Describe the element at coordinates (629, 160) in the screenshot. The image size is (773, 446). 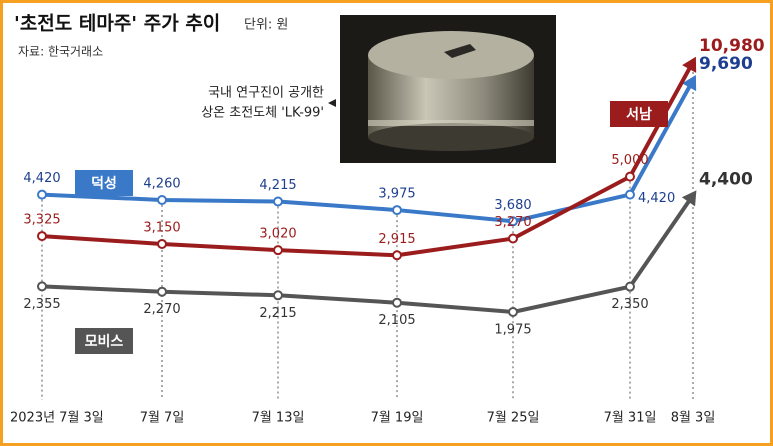
I see `value-label: 5,000` at that location.